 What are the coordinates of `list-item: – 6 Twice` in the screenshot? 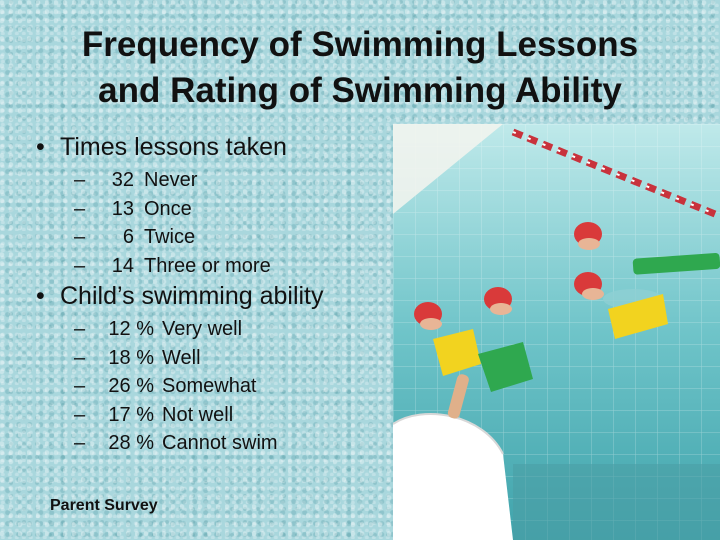 It's located at (172, 237).